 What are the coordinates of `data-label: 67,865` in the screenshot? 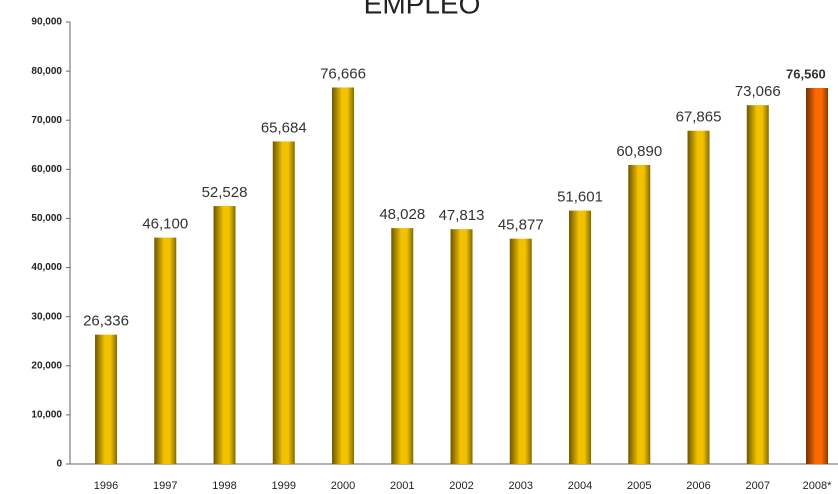 It's located at (699, 117).